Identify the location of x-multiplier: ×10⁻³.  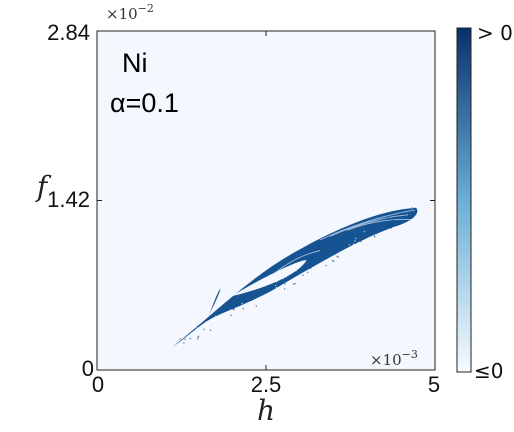
(394, 358).